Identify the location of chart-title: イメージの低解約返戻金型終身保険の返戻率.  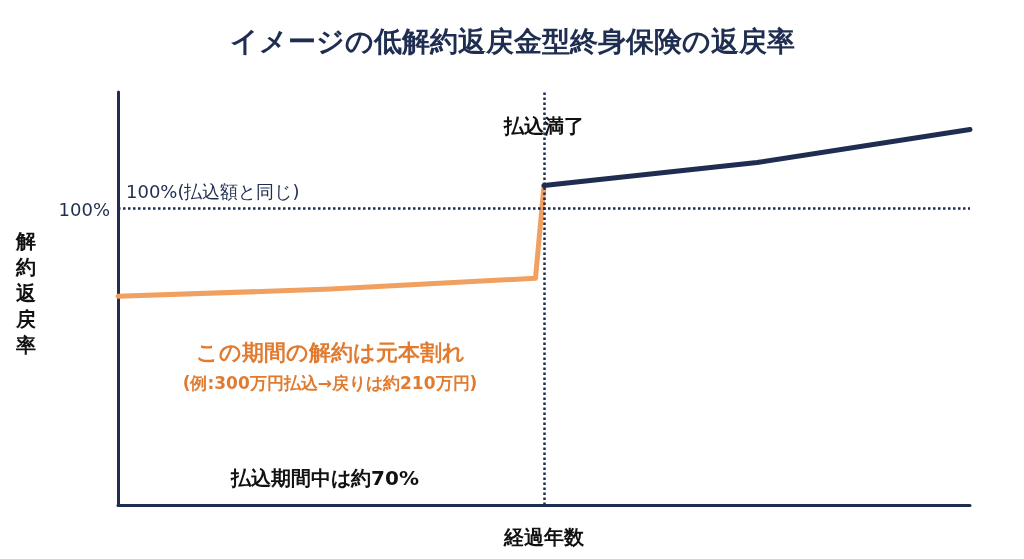
(512, 41).